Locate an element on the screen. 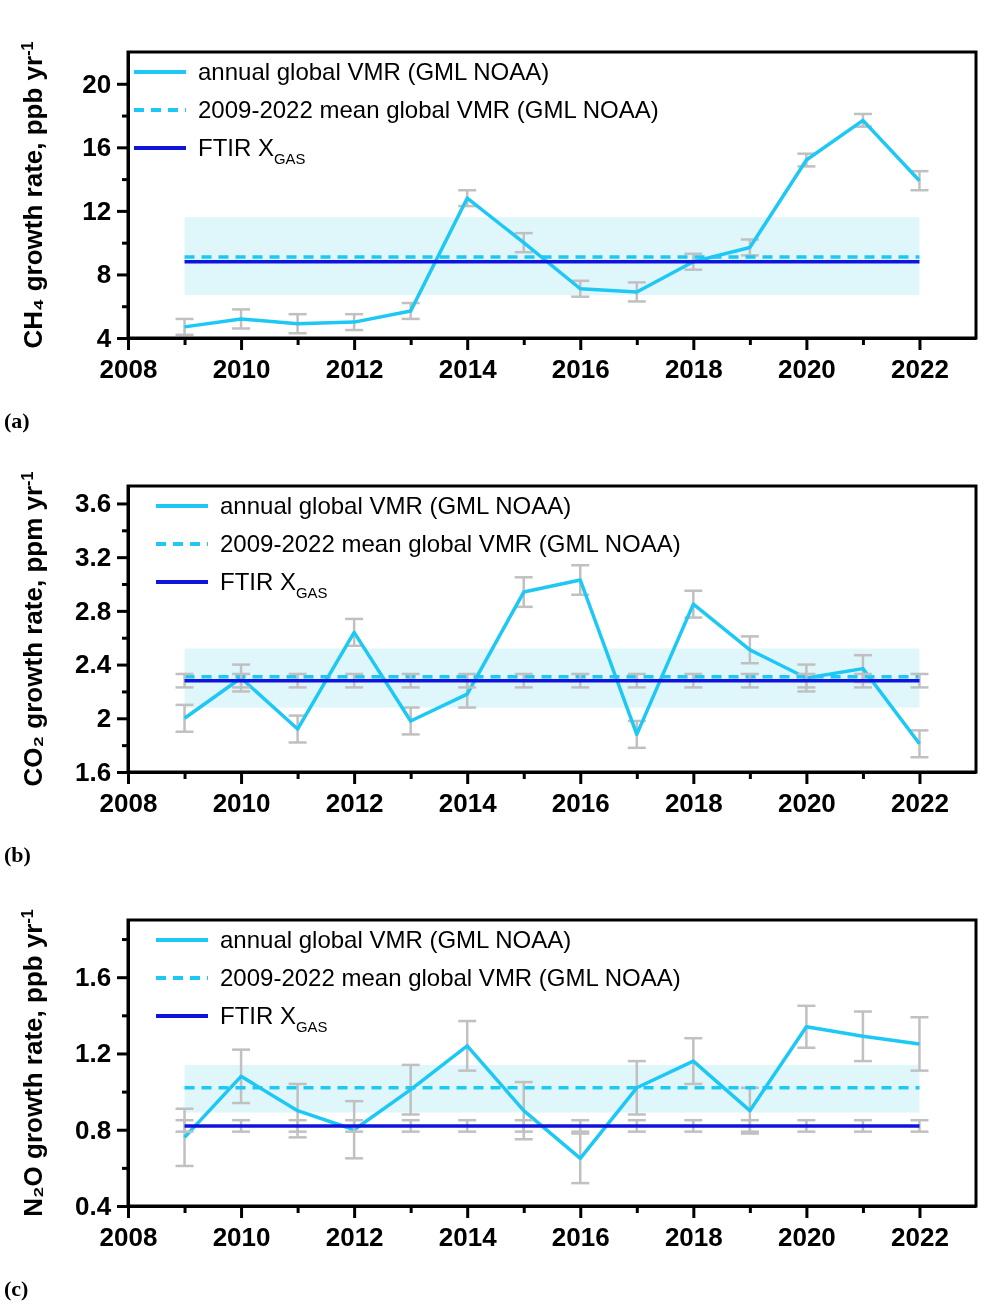  y-tick-label: 0.8 is located at coordinates (93, 1129).